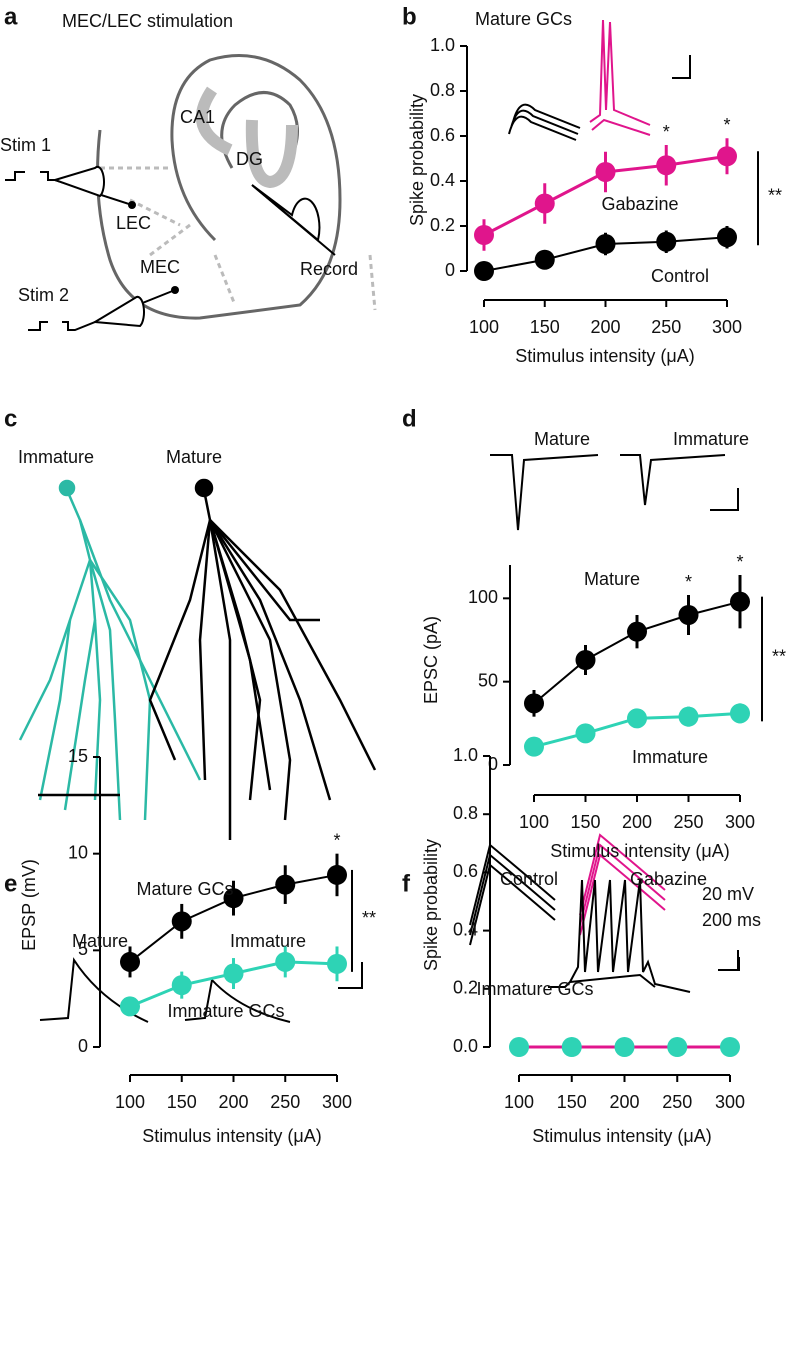 The height and width of the screenshot is (1372, 788). I want to click on series-name: Mature GCs, so click(184, 889).